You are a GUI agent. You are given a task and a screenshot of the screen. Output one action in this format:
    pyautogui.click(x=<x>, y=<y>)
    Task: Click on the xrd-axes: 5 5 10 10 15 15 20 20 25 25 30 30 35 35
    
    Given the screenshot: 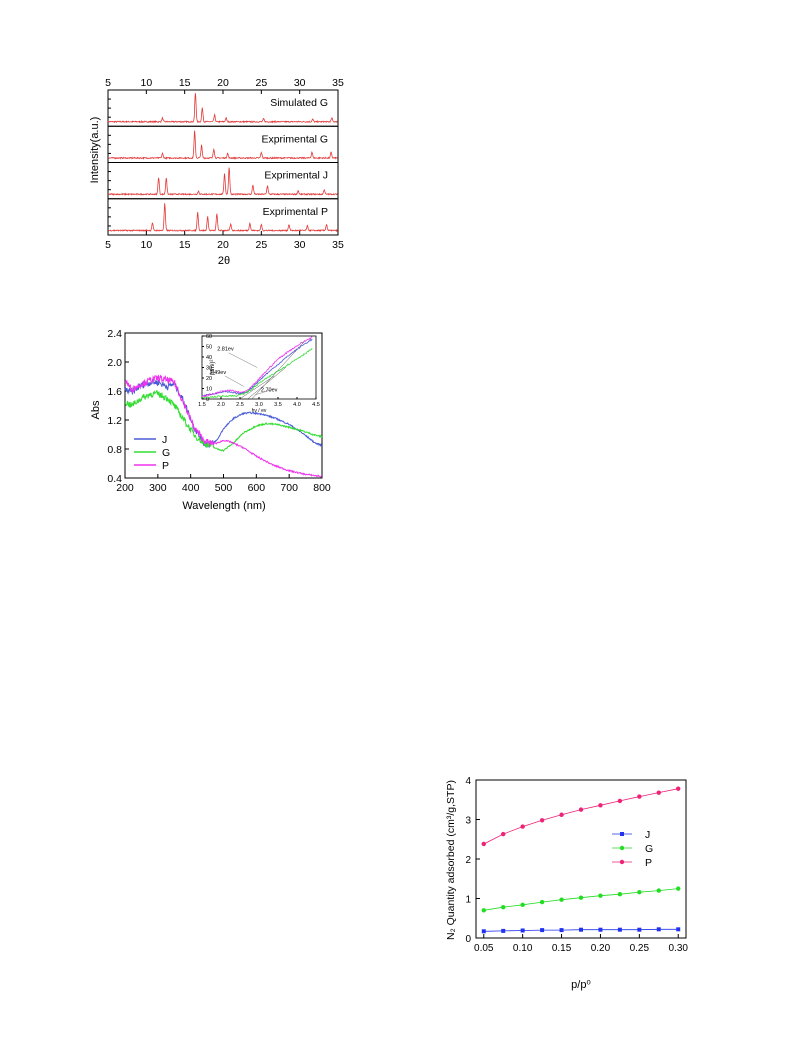 What is the action you would take?
    pyautogui.click(x=224, y=164)
    